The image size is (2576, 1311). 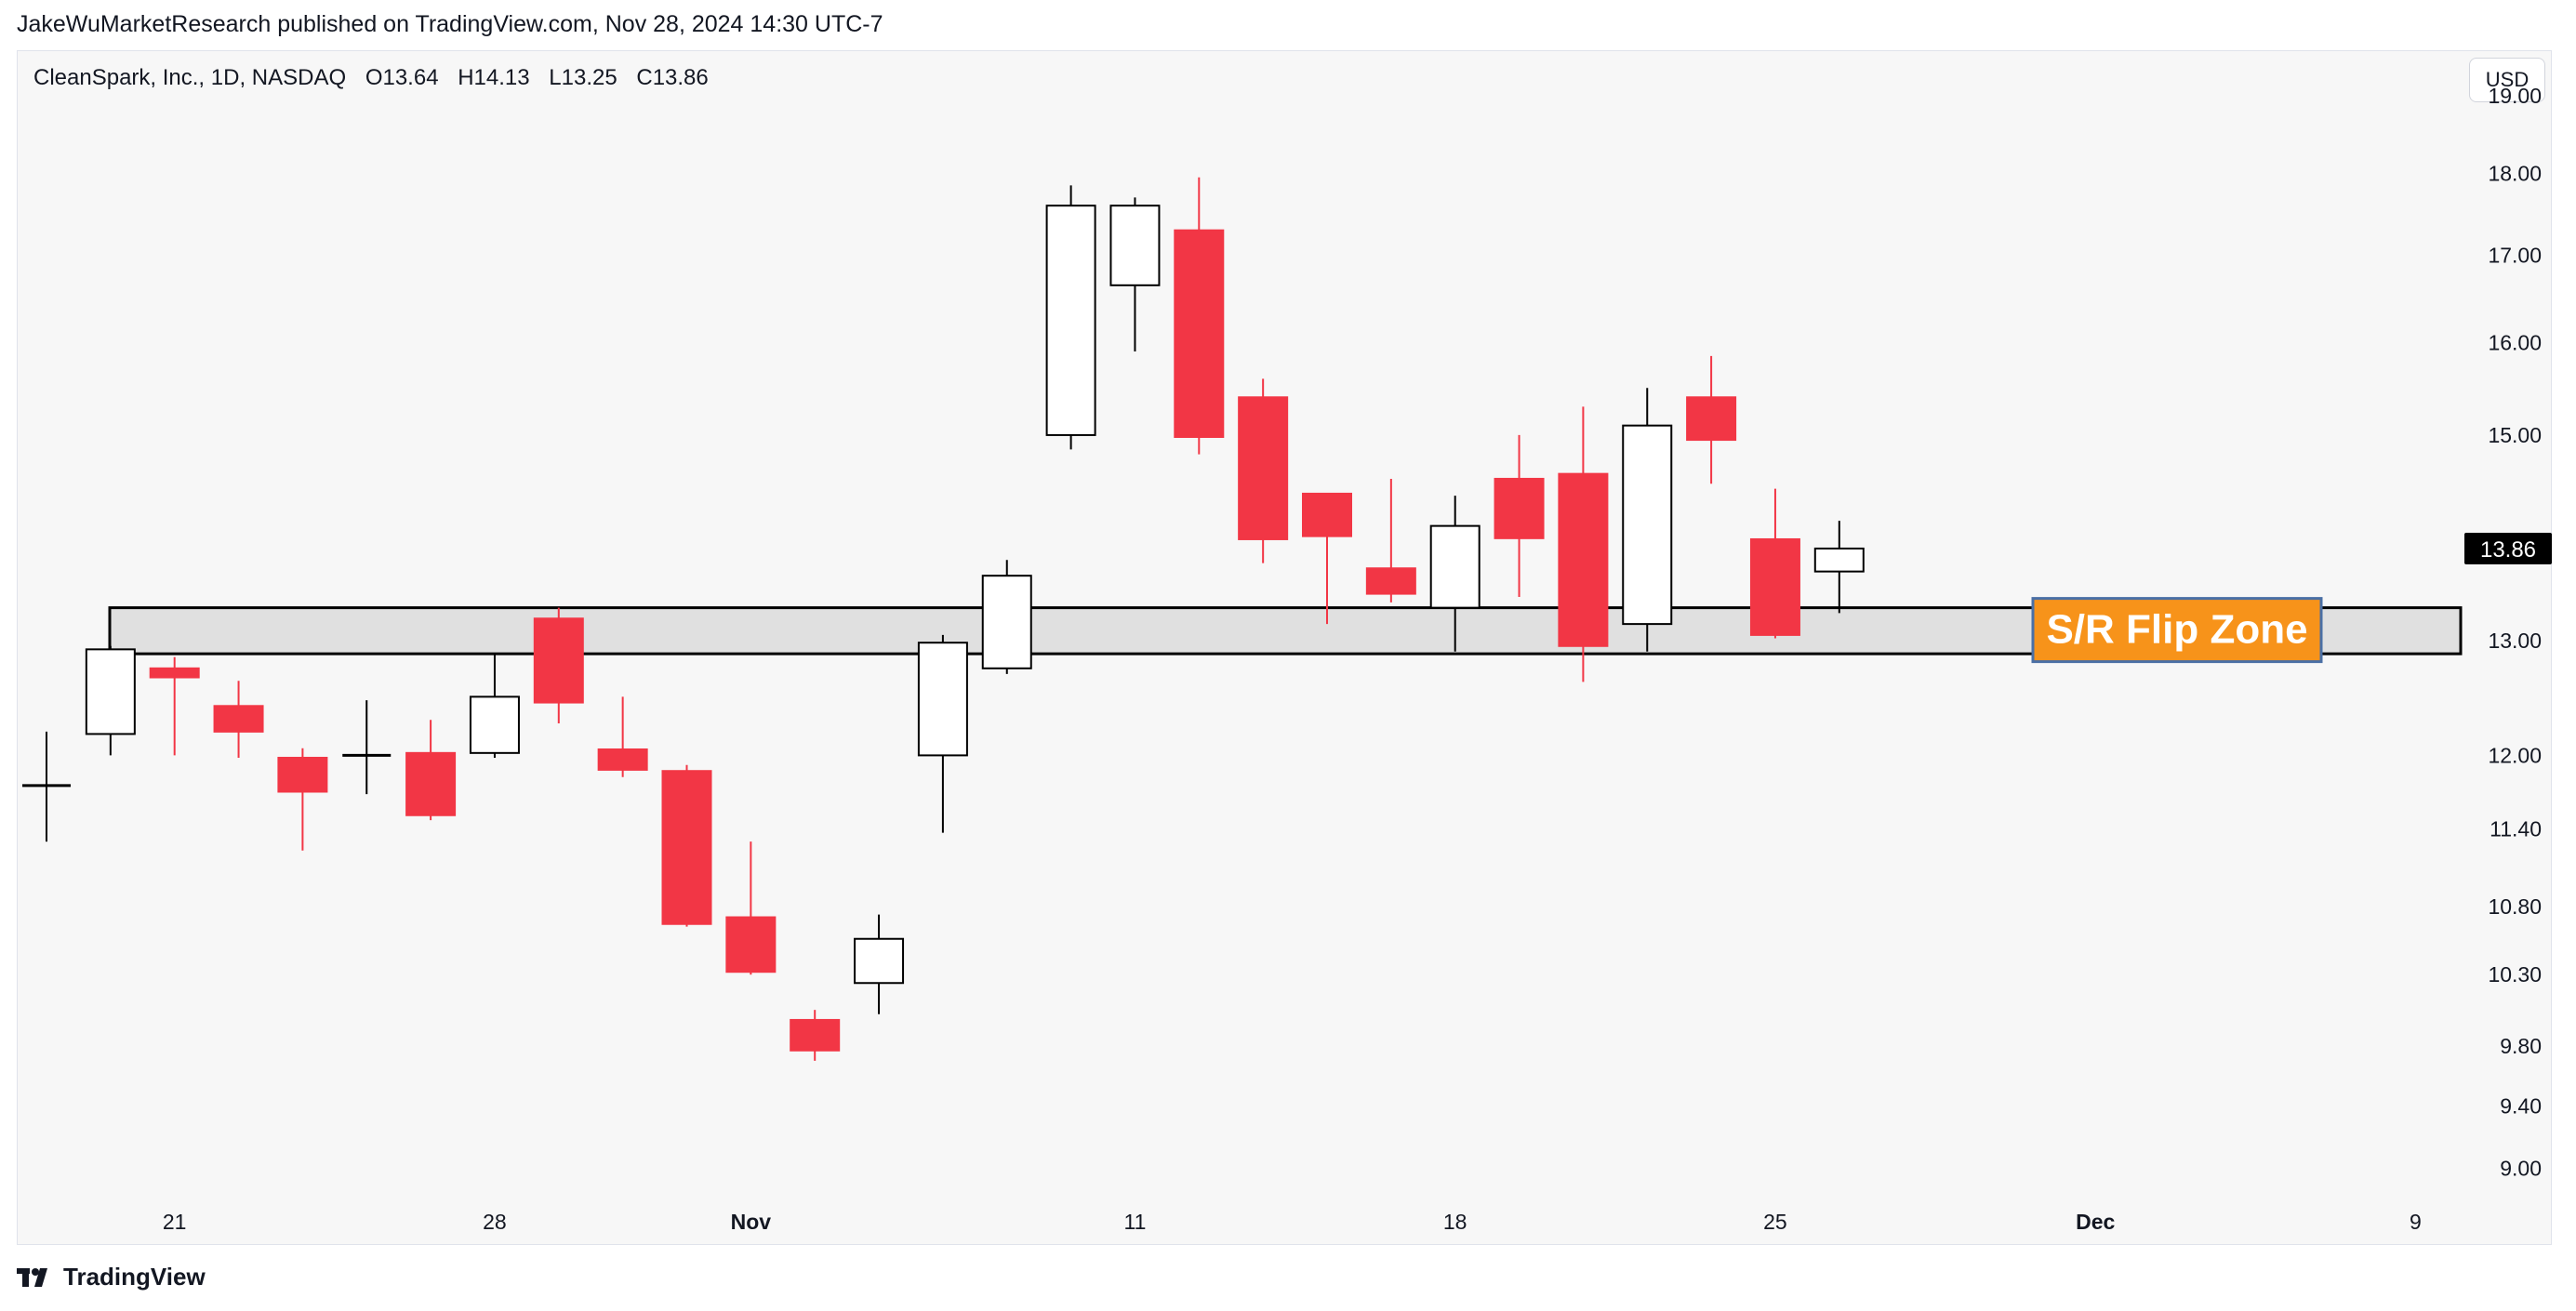 I want to click on time-axis-tick-label: 21, so click(x=175, y=1222).